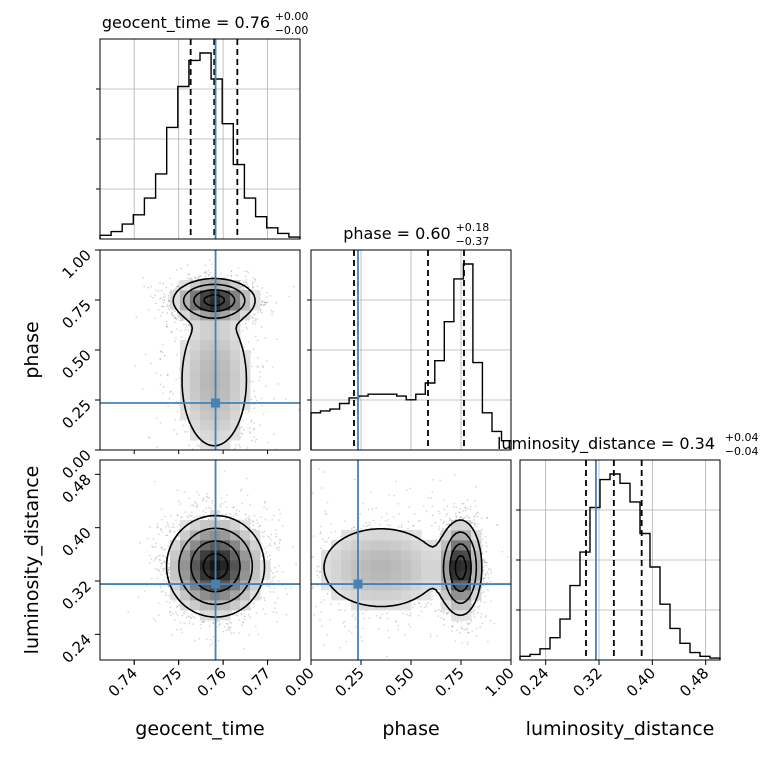  What do you see at coordinates (292, 30) in the screenshot?
I see `title-lower-error: −0.00` at bounding box center [292, 30].